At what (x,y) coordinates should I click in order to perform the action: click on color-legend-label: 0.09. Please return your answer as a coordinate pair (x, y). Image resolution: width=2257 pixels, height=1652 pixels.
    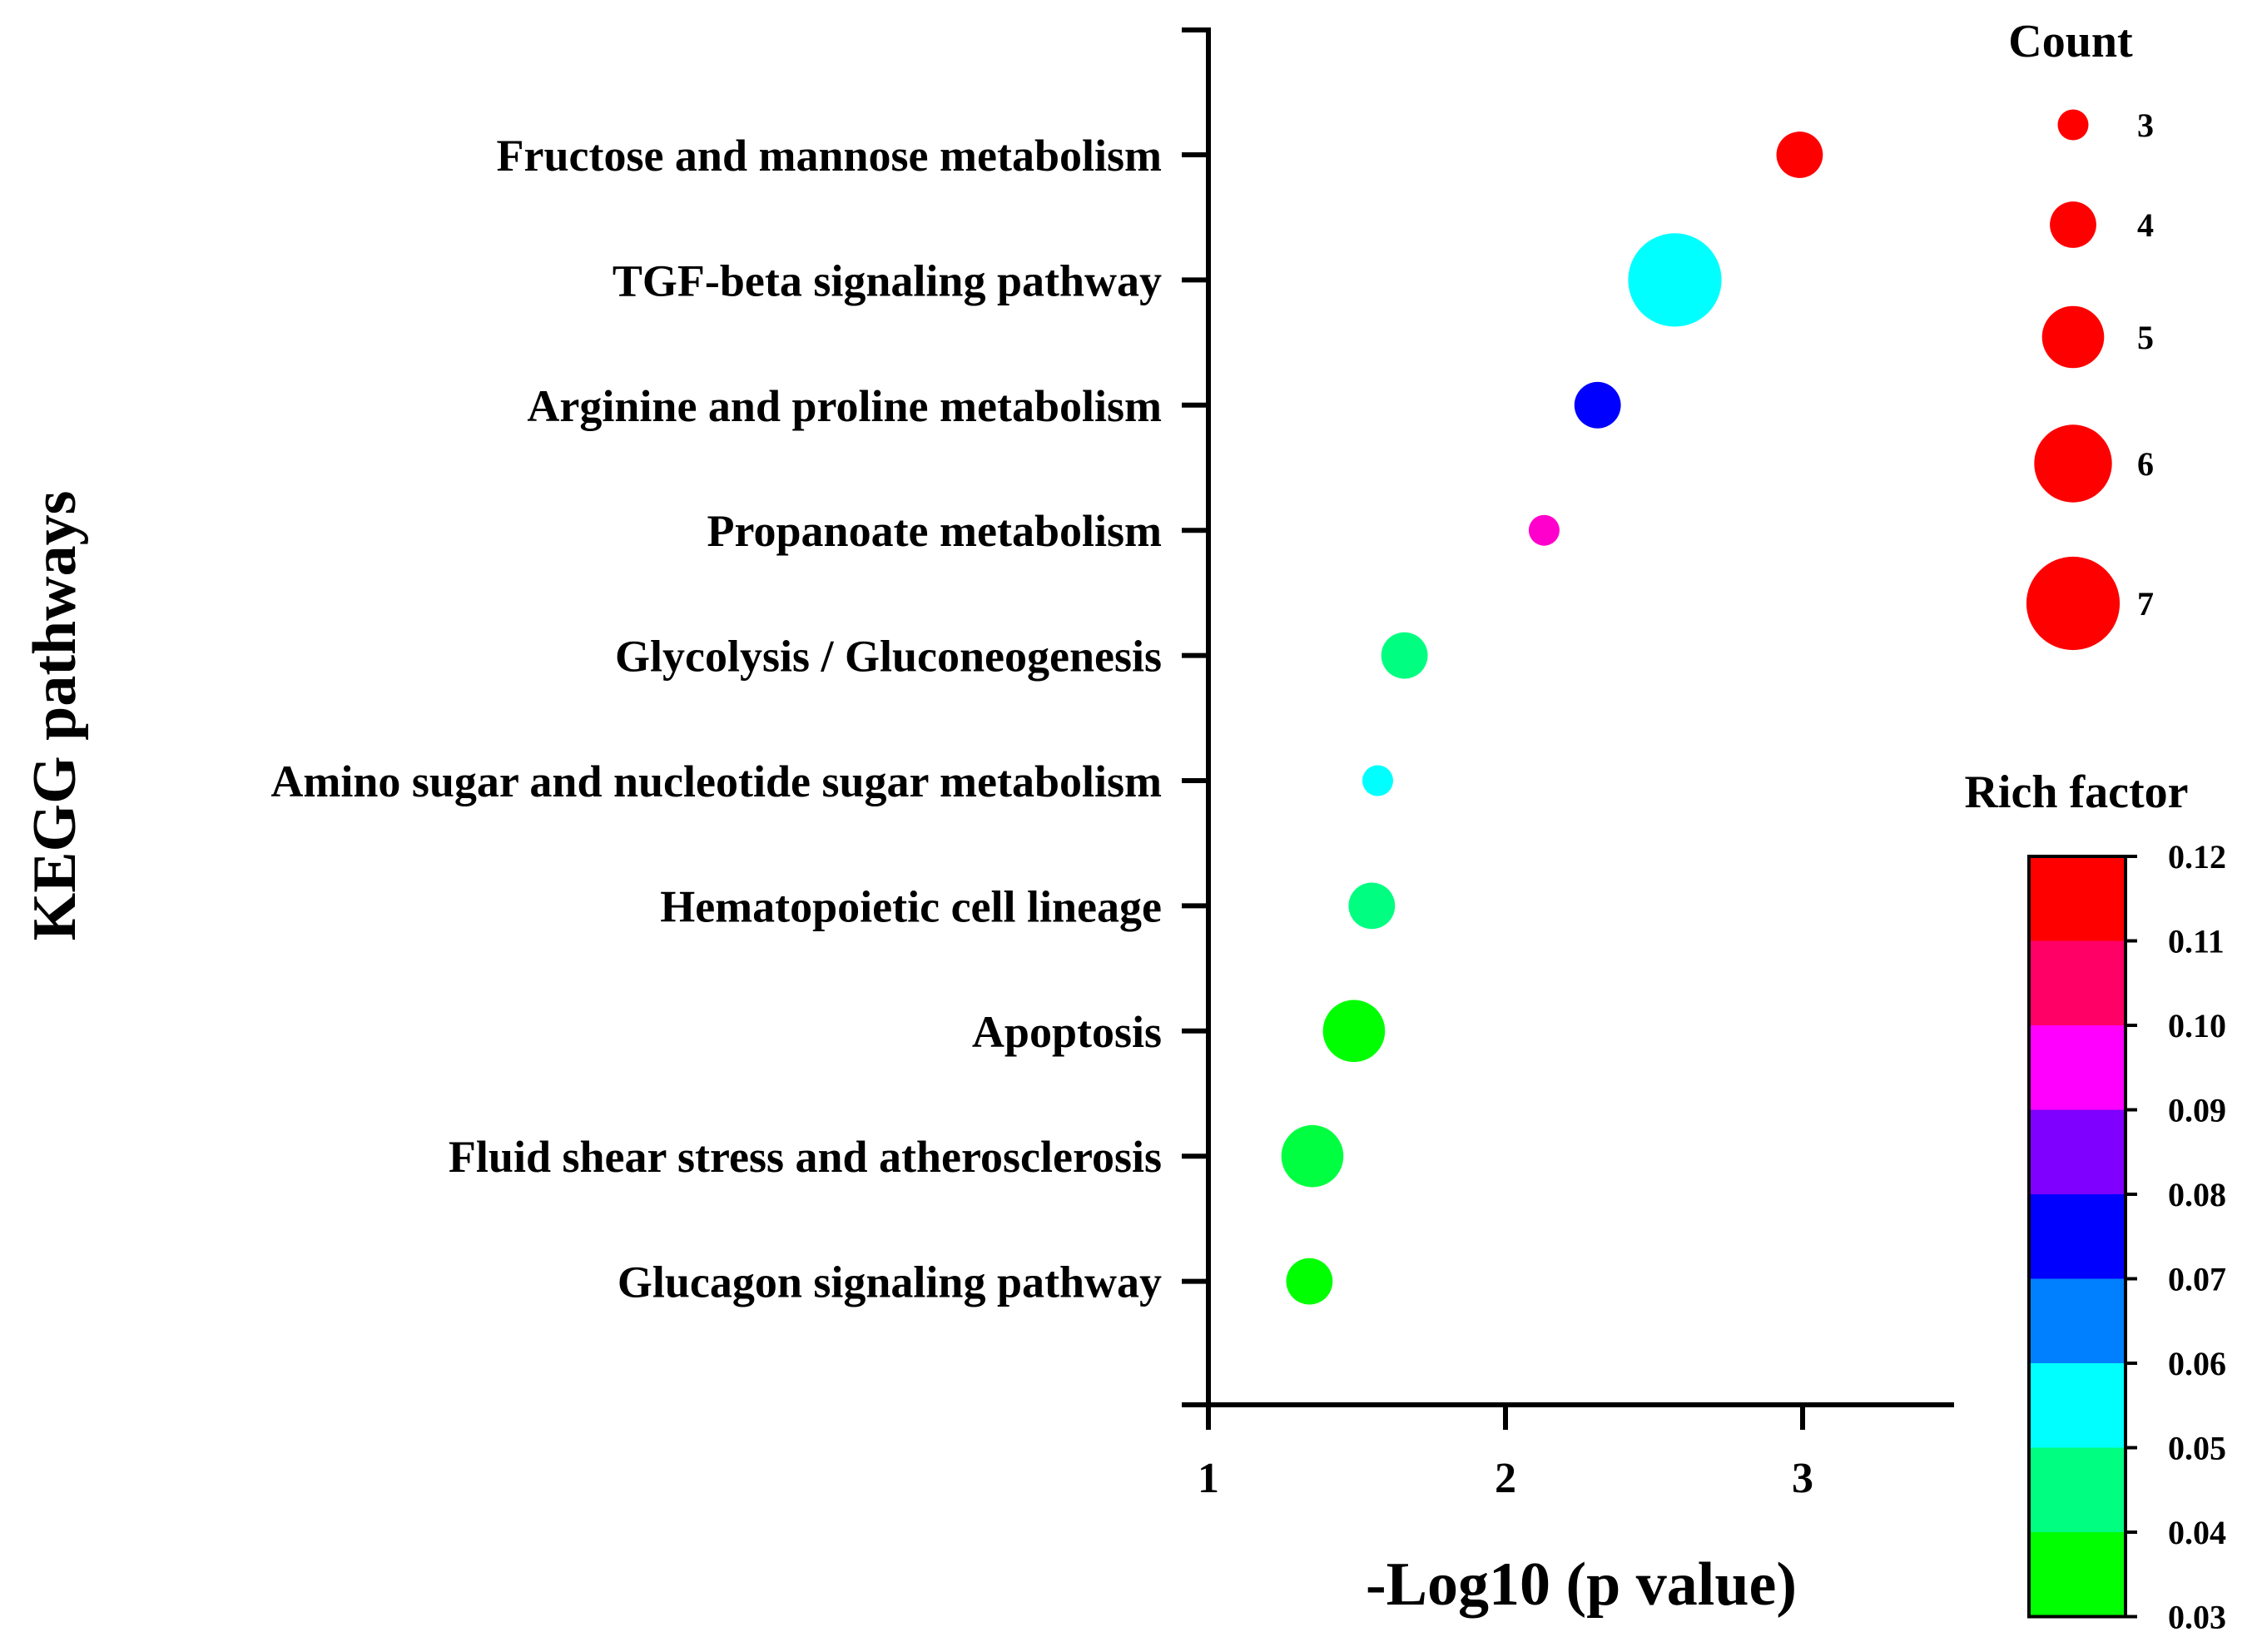
    Looking at the image, I should click on (2197, 1110).